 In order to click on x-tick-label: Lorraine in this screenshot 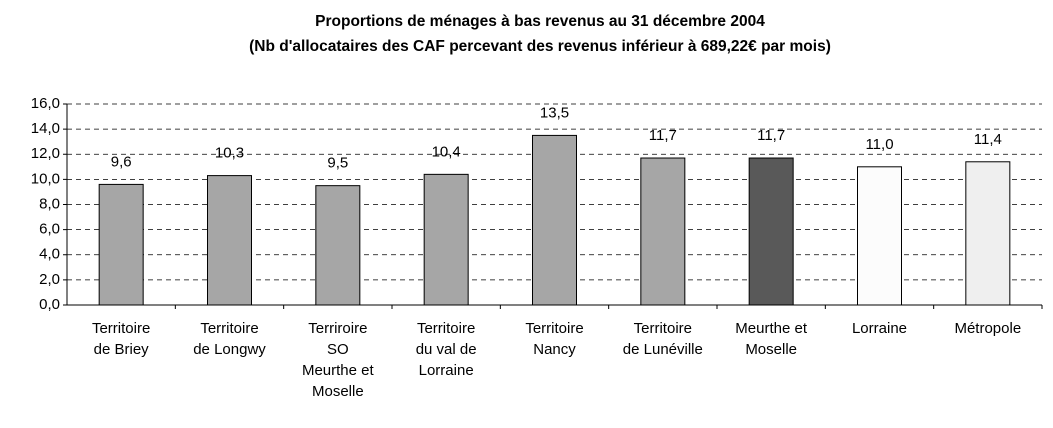, I will do `click(879, 328)`.